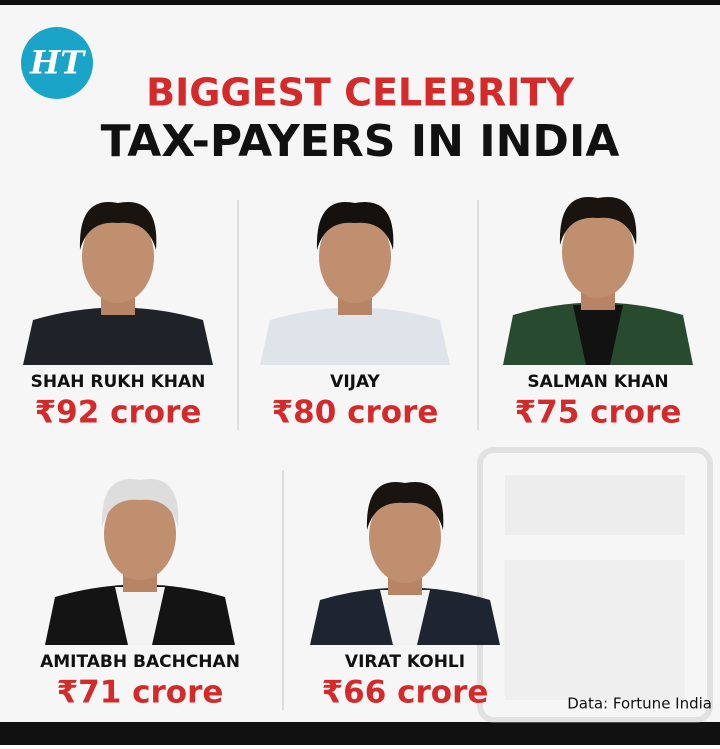 This screenshot has width=720, height=749. Describe the element at coordinates (405, 662) in the screenshot. I see `celebrity-name: VIRAT KOHLI` at that location.